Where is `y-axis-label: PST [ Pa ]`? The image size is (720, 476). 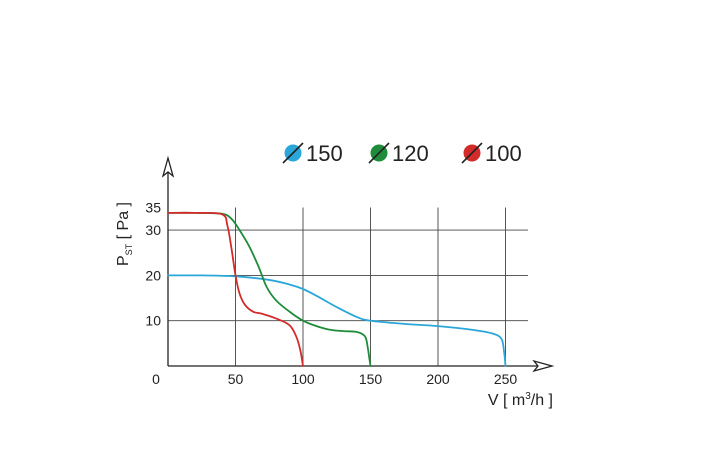
y-axis-label: PST [ Pa ] is located at coordinates (124, 234).